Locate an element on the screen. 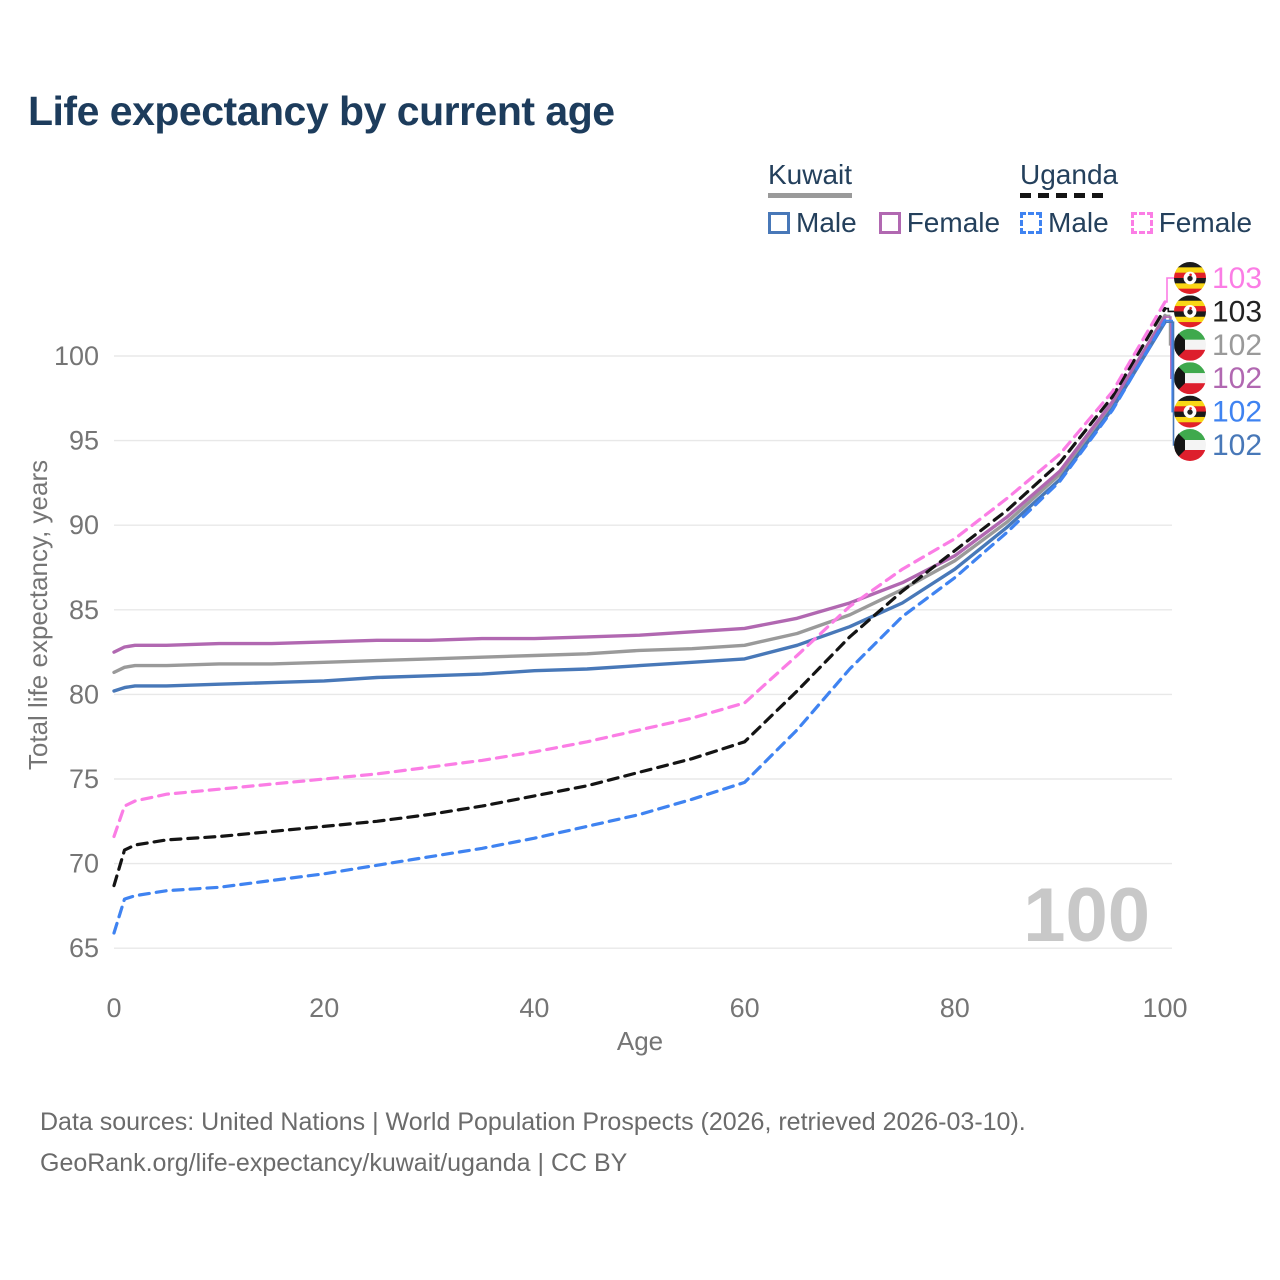 The image size is (1280, 1280). legend-group-kuwait: Kuwait Male Female is located at coordinates (895, 199).